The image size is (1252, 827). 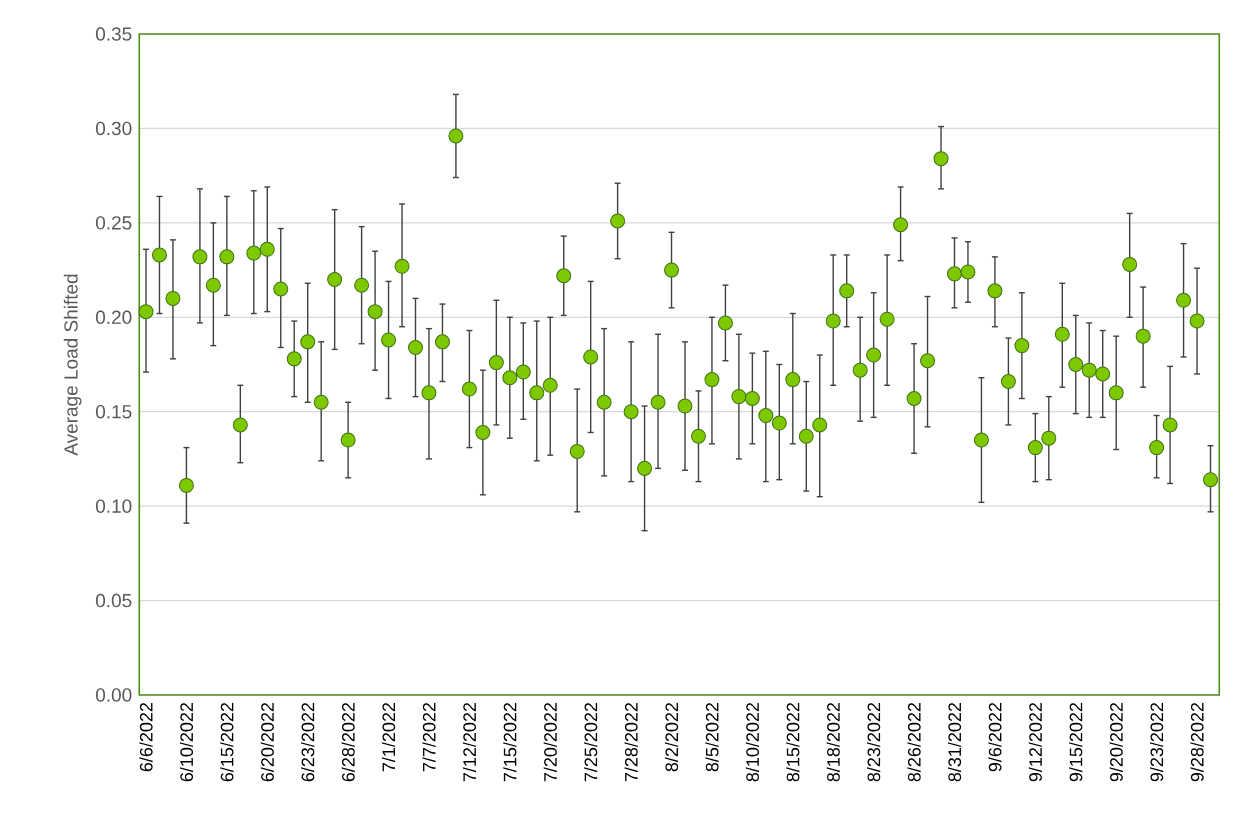 I want to click on x-tick-label: 8/26/2022, so click(x=914, y=742).